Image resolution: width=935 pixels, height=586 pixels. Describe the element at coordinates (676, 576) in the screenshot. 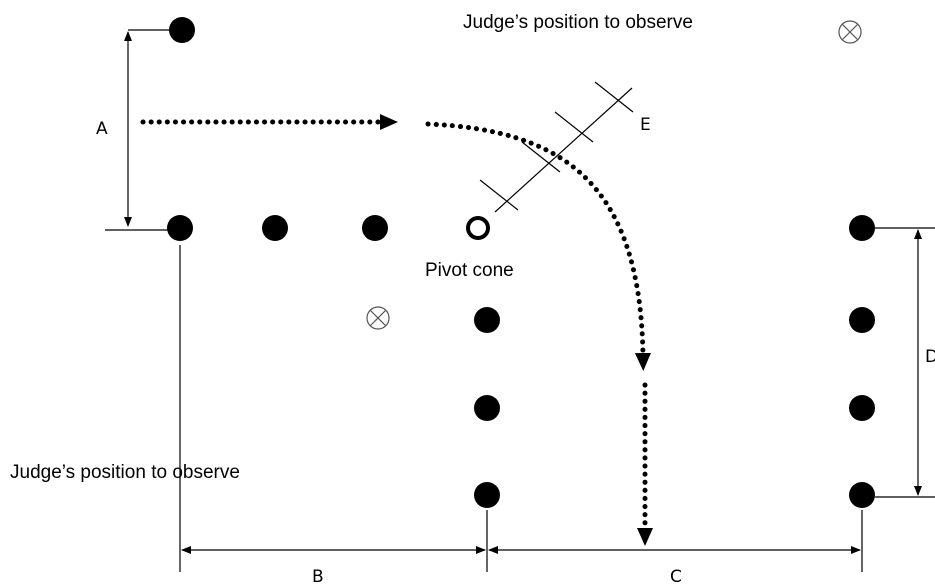

I see `dimension-label: C` at that location.